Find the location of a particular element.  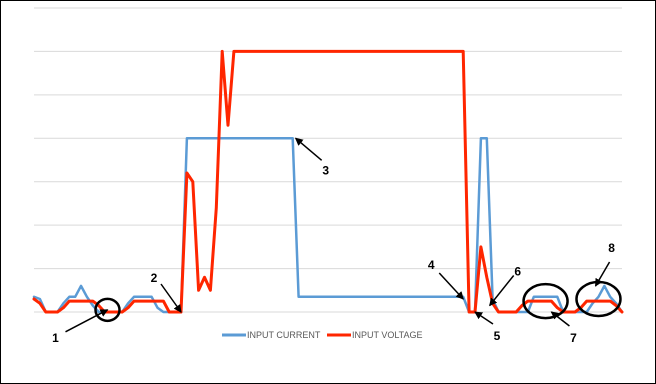

callout-label-1: 1 is located at coordinates (55, 338).